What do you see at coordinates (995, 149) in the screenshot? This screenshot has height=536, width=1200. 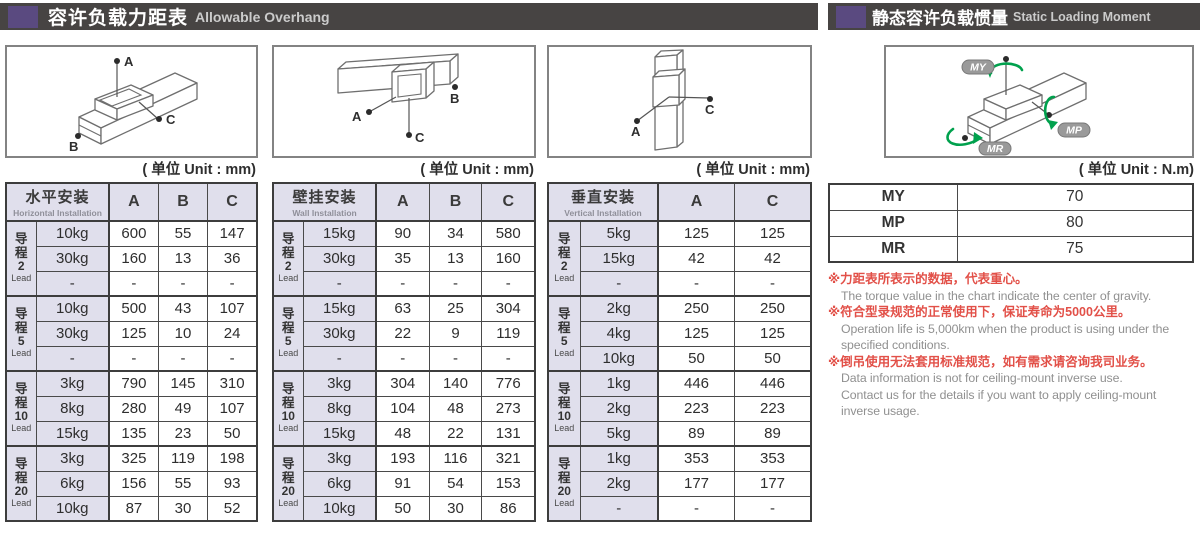 I see `moment-mr-badge: MR` at bounding box center [995, 149].